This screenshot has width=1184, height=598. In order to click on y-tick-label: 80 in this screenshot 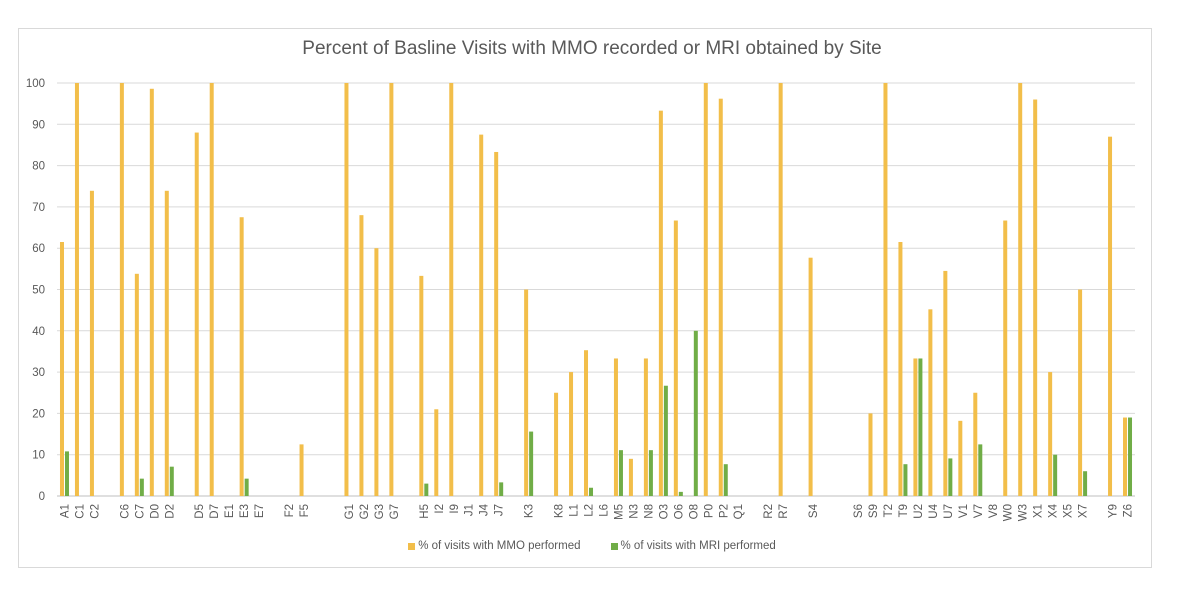, I will do `click(38, 167)`.